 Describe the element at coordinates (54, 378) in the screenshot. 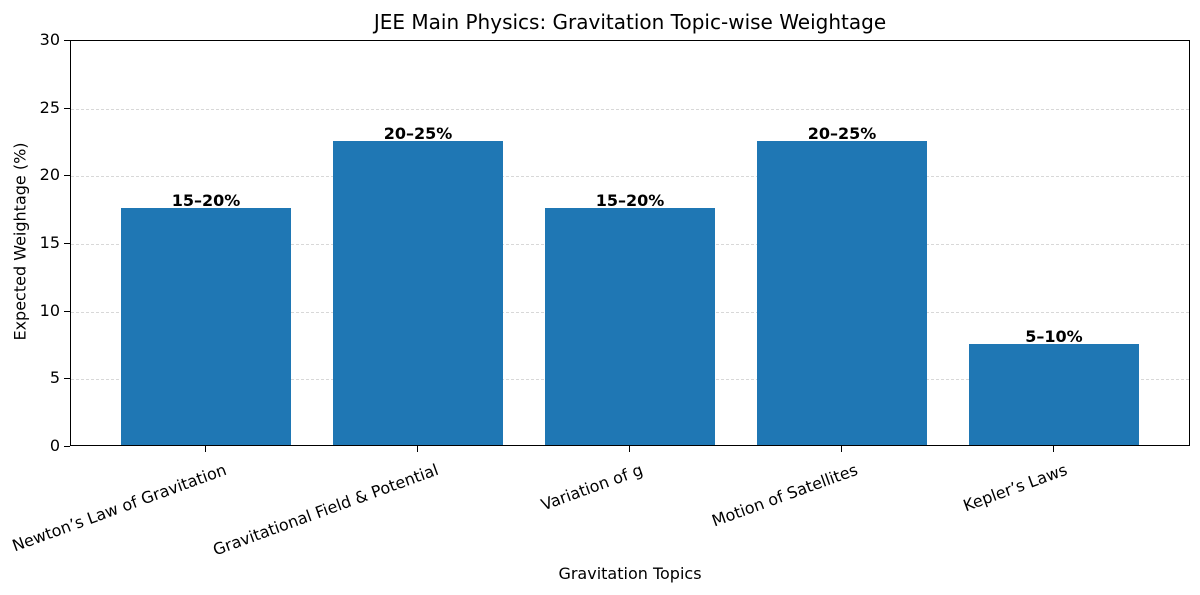

I see `y-tick-label: 5` at that location.